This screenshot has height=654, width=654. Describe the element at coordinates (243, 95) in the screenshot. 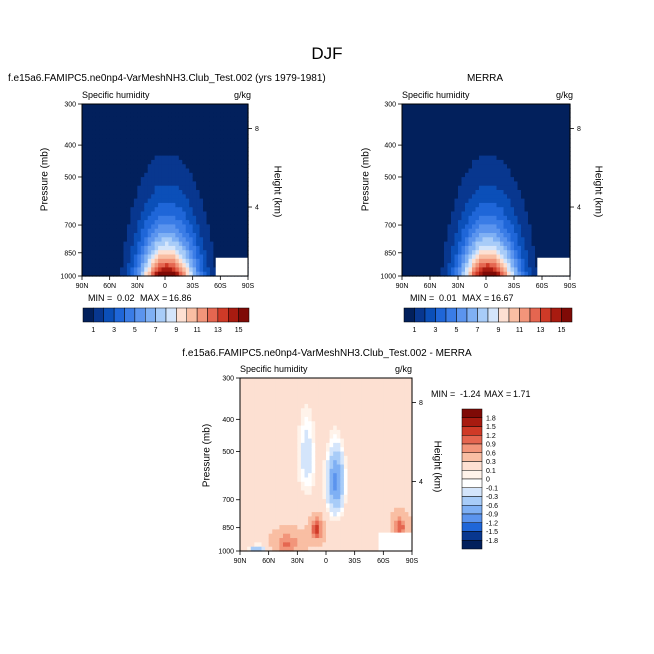

I see `panel-units: g/kg` at that location.